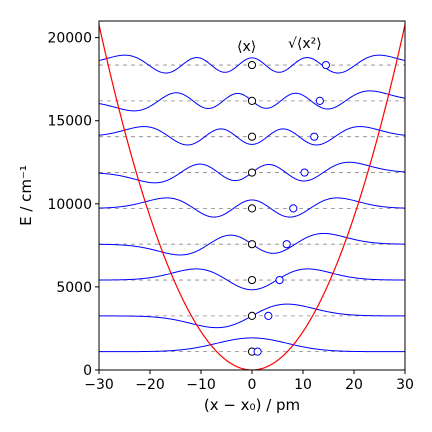  Describe the element at coordinates (354, 385) in the screenshot. I see `x-tick-label: 20` at that location.